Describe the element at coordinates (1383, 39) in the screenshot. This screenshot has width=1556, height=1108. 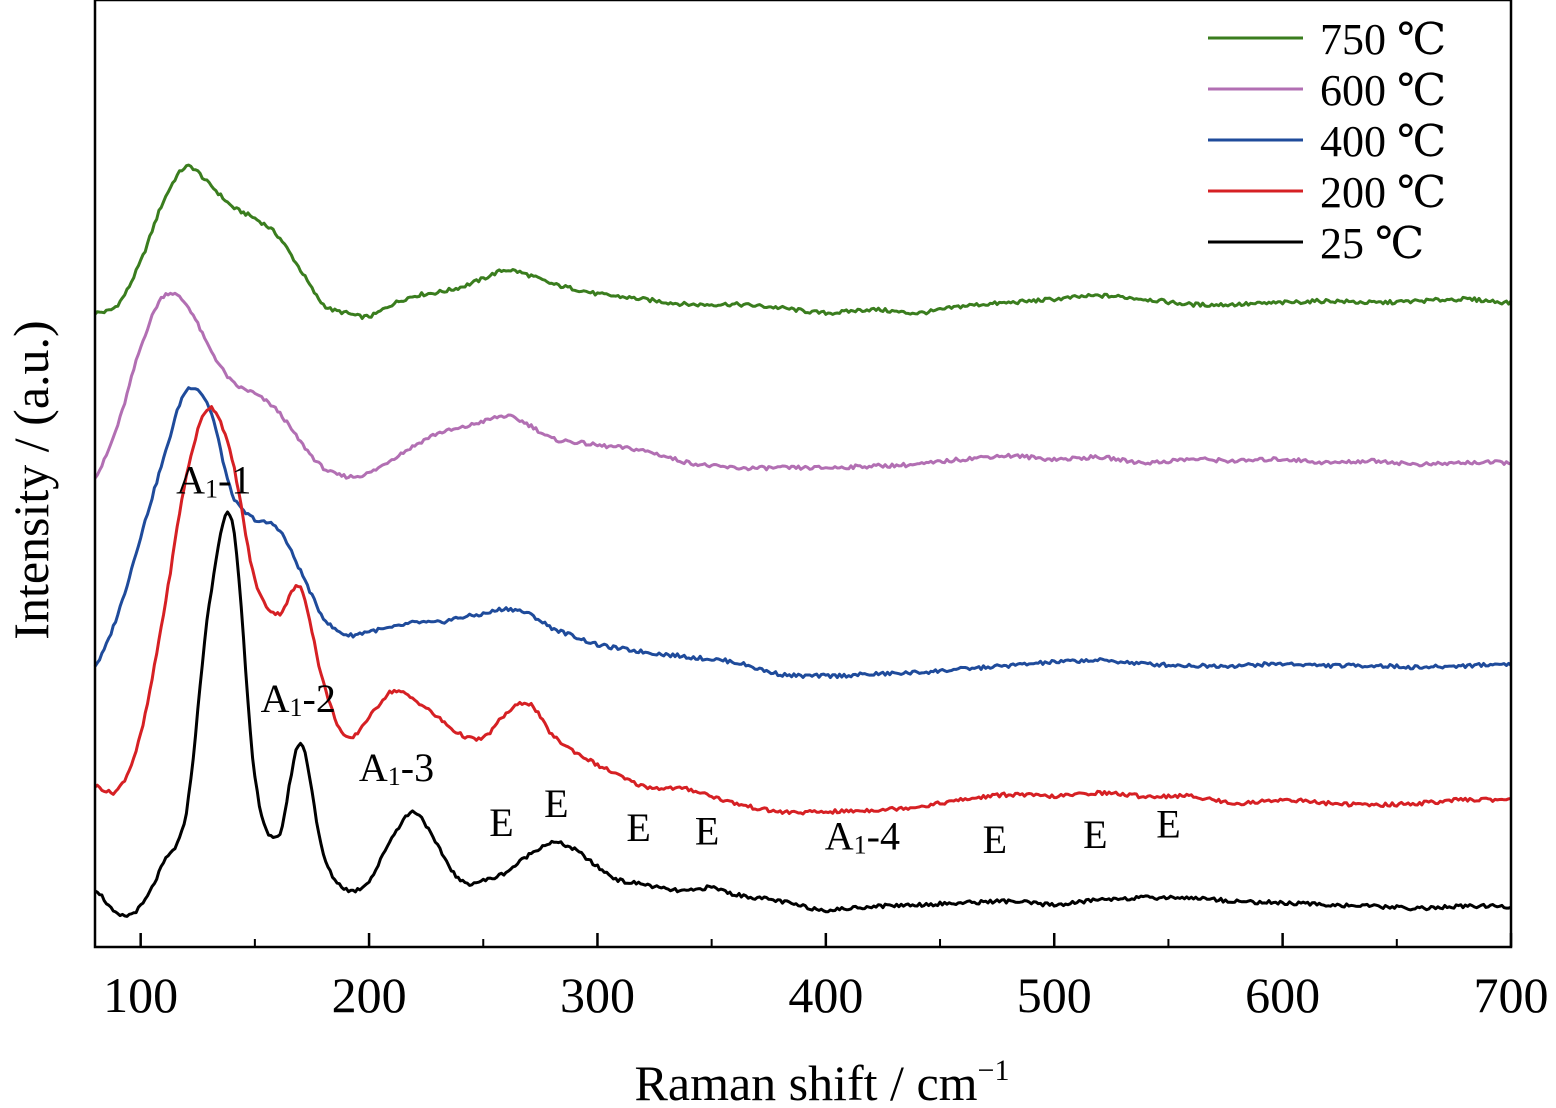
I see `legend-label: 750 ℃` at that location.